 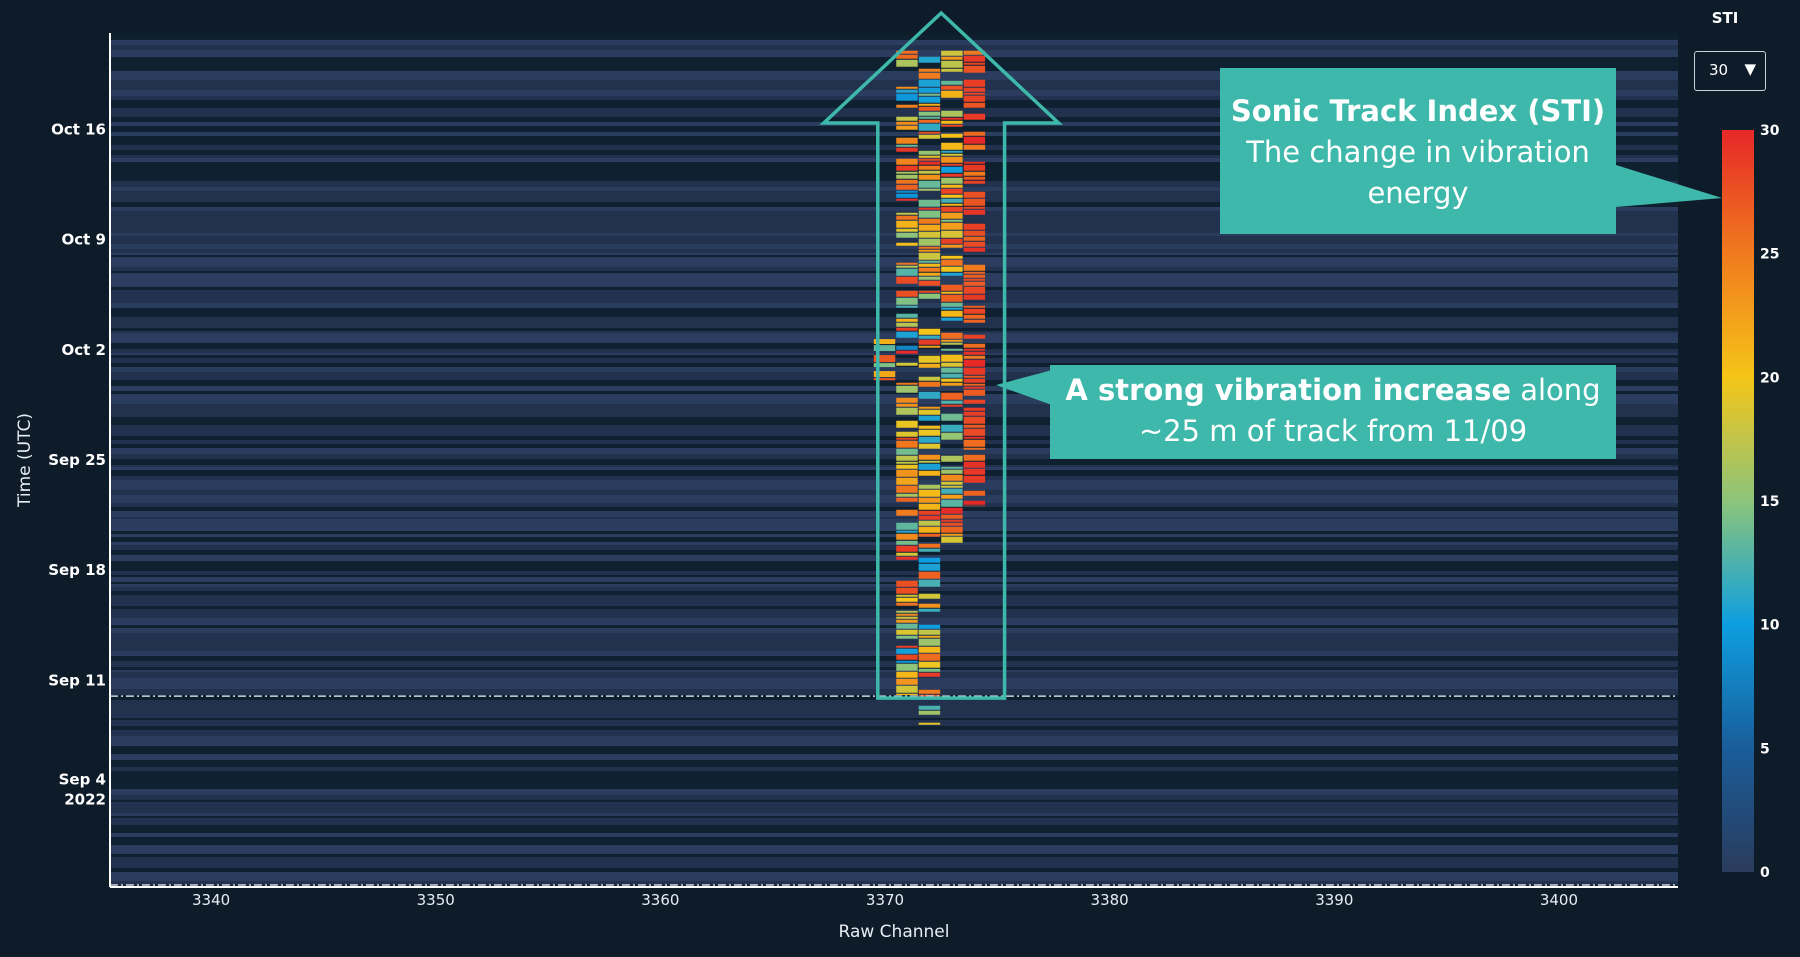 What do you see at coordinates (1730, 71) in the screenshot?
I see `sti-range-dropdown: 30 ▼` at bounding box center [1730, 71].